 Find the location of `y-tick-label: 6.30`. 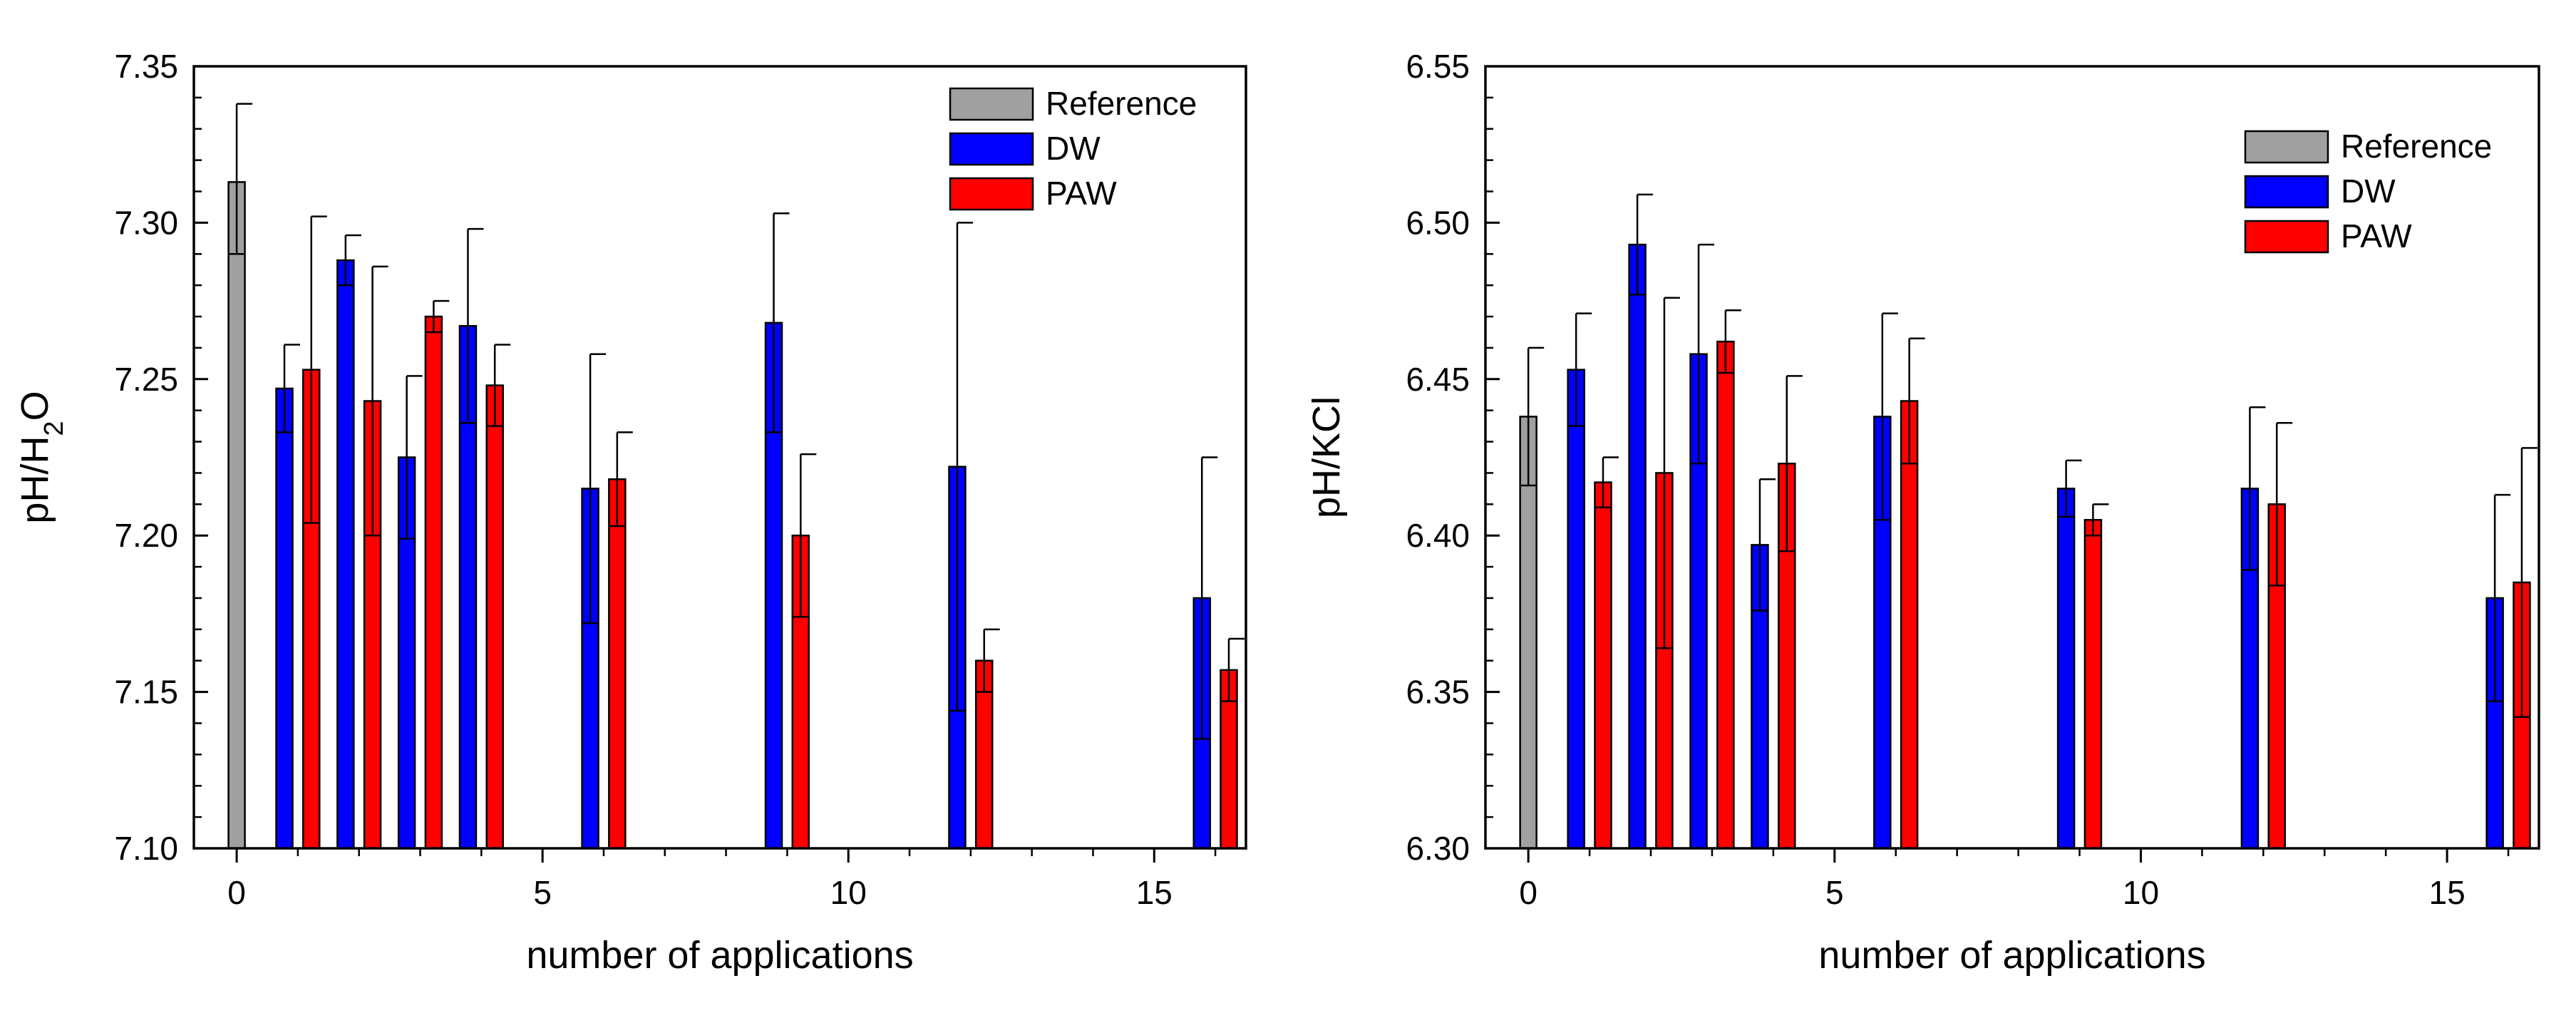

y-tick-label: 6.30 is located at coordinates (1438, 848).